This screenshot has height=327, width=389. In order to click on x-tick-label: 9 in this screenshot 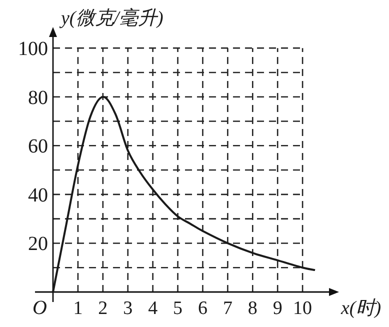, I will do `click(277, 308)`.